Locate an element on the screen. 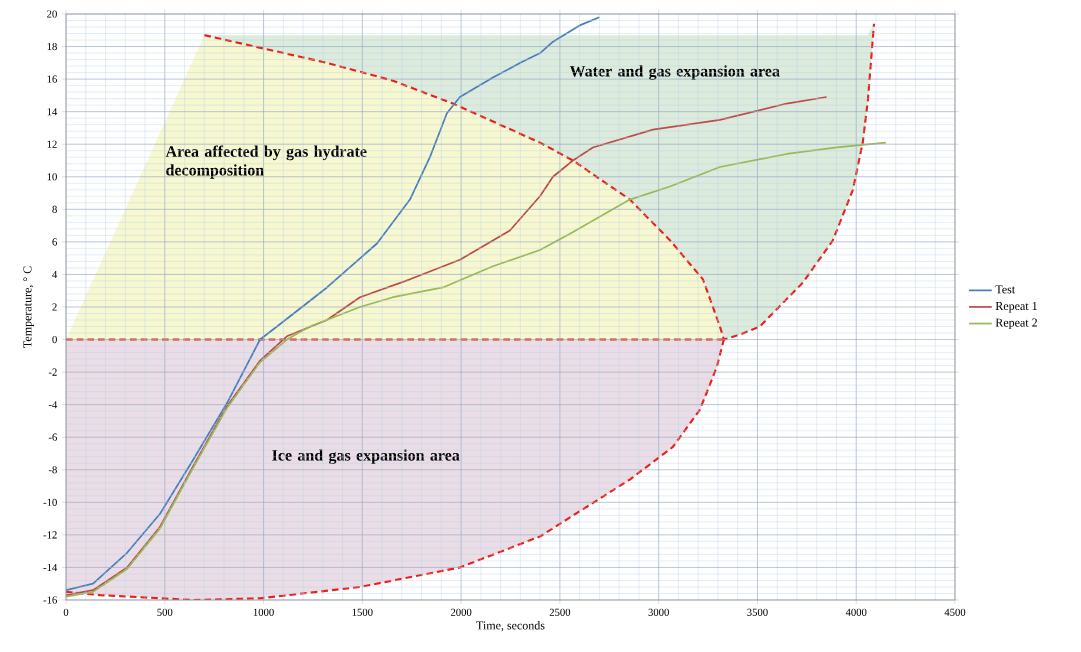 This screenshot has height=652, width=1081. legend-label: Repeat 2 is located at coordinates (1016, 324).